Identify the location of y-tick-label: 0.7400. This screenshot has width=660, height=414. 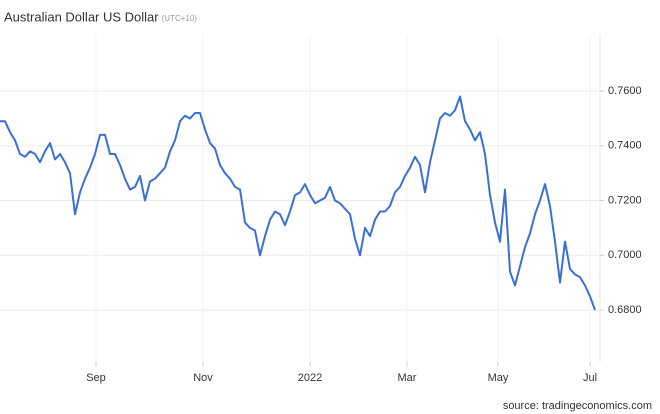
(625, 146).